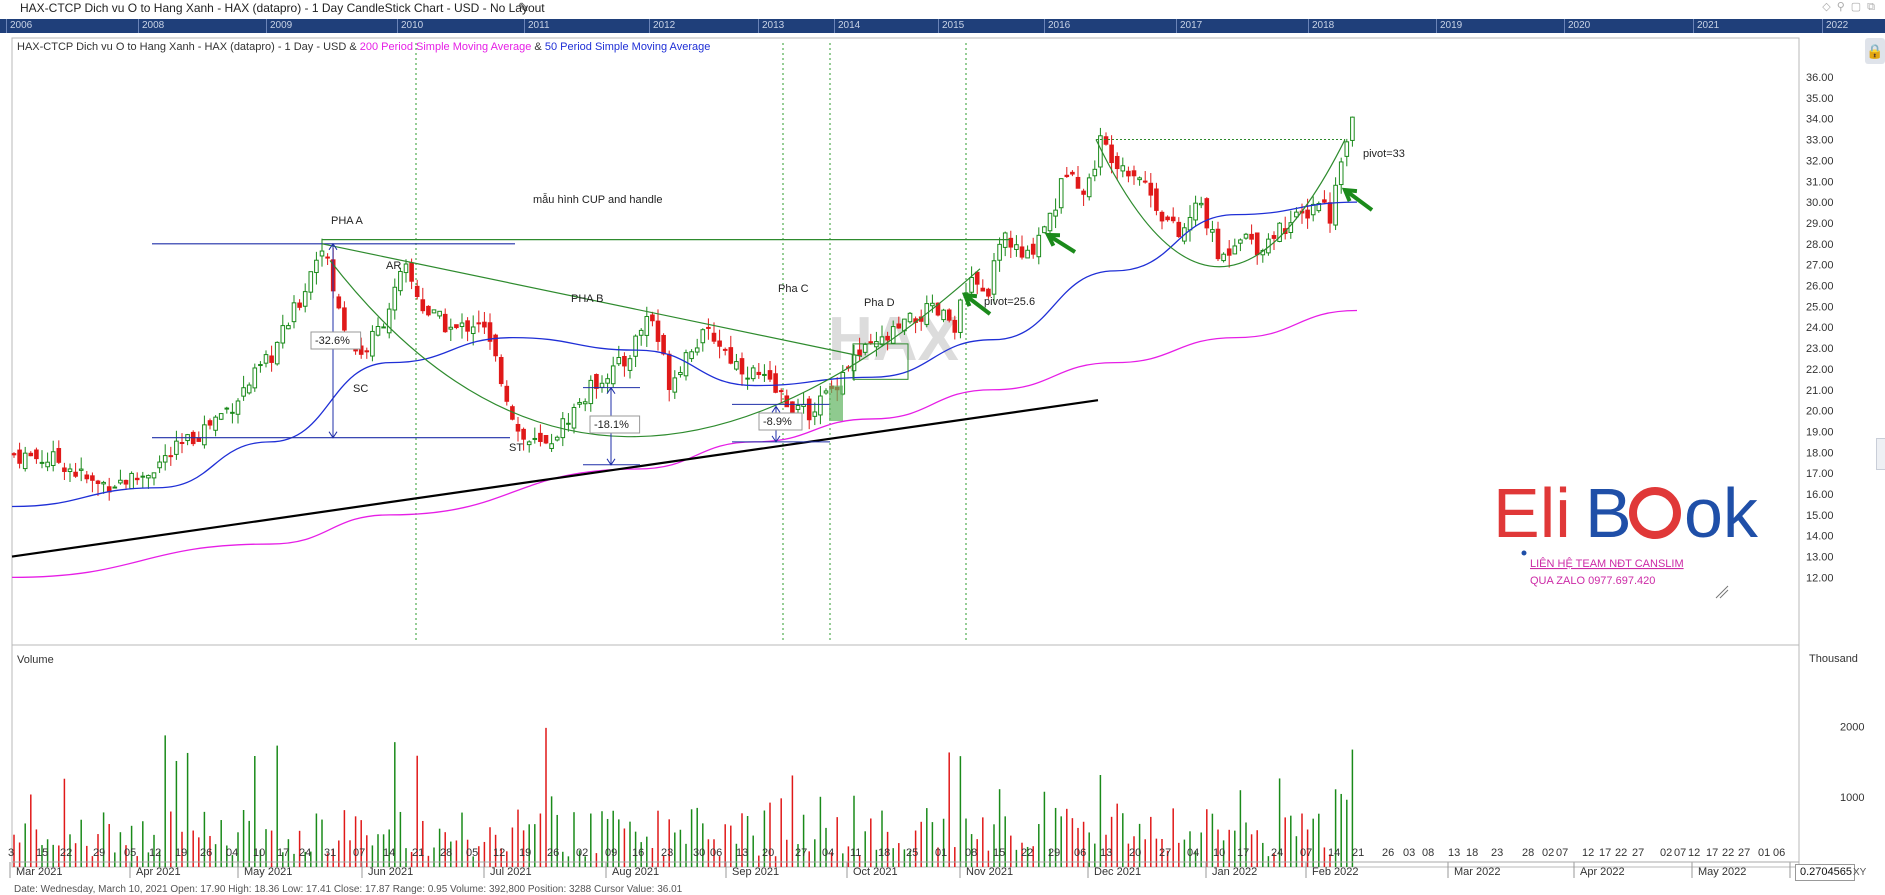 The width and height of the screenshot is (1885, 895). I want to click on volume-series, so click(683, 797).